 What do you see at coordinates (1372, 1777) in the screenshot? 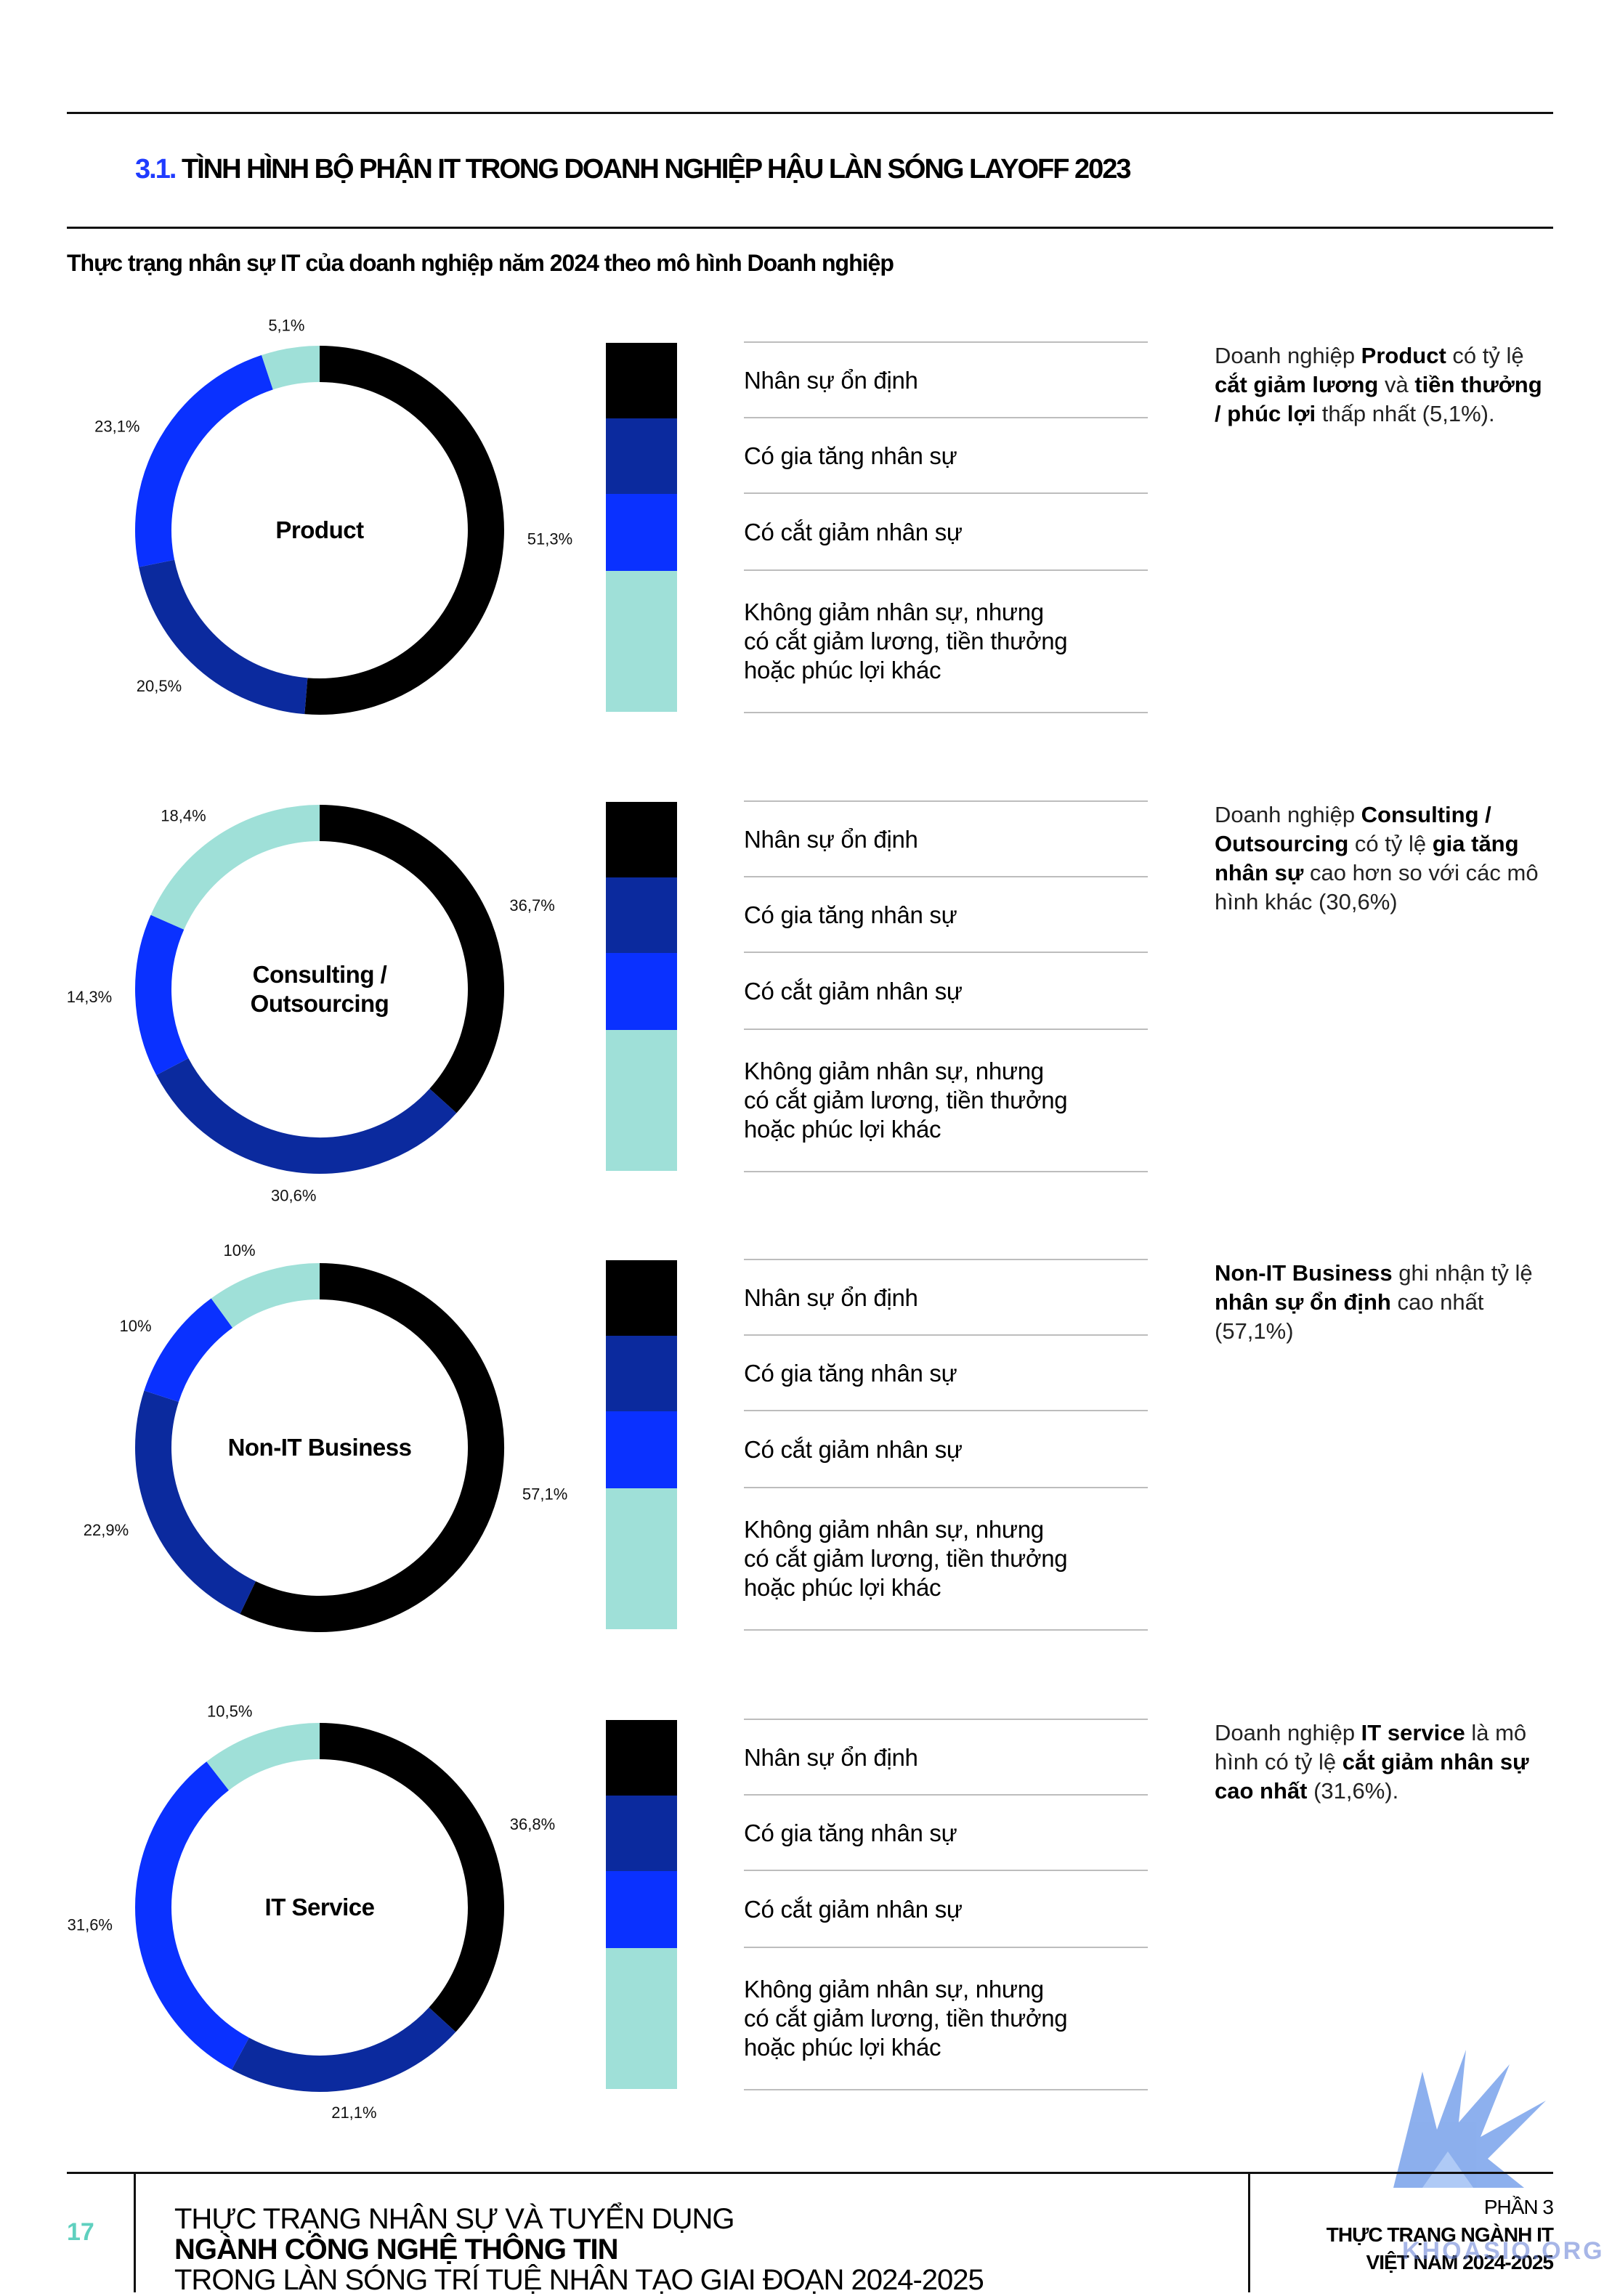
I see `annotation-bold-text: cắt giảm nhân sự cao nhất` at bounding box center [1372, 1777].